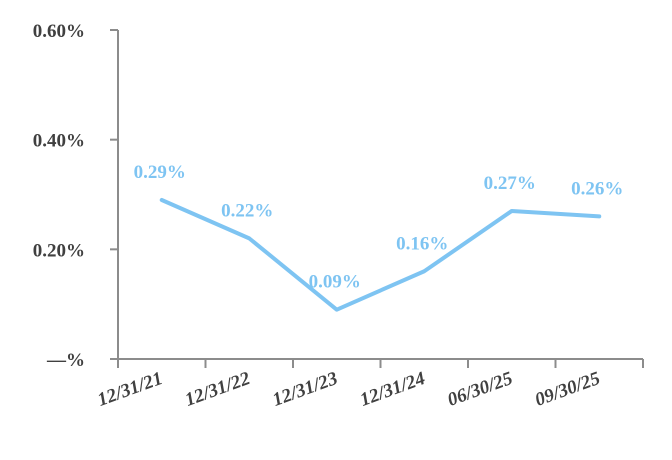 The height and width of the screenshot is (460, 672). Describe the element at coordinates (305, 389) in the screenshot. I see `x-tick-label: 12/31/23` at that location.